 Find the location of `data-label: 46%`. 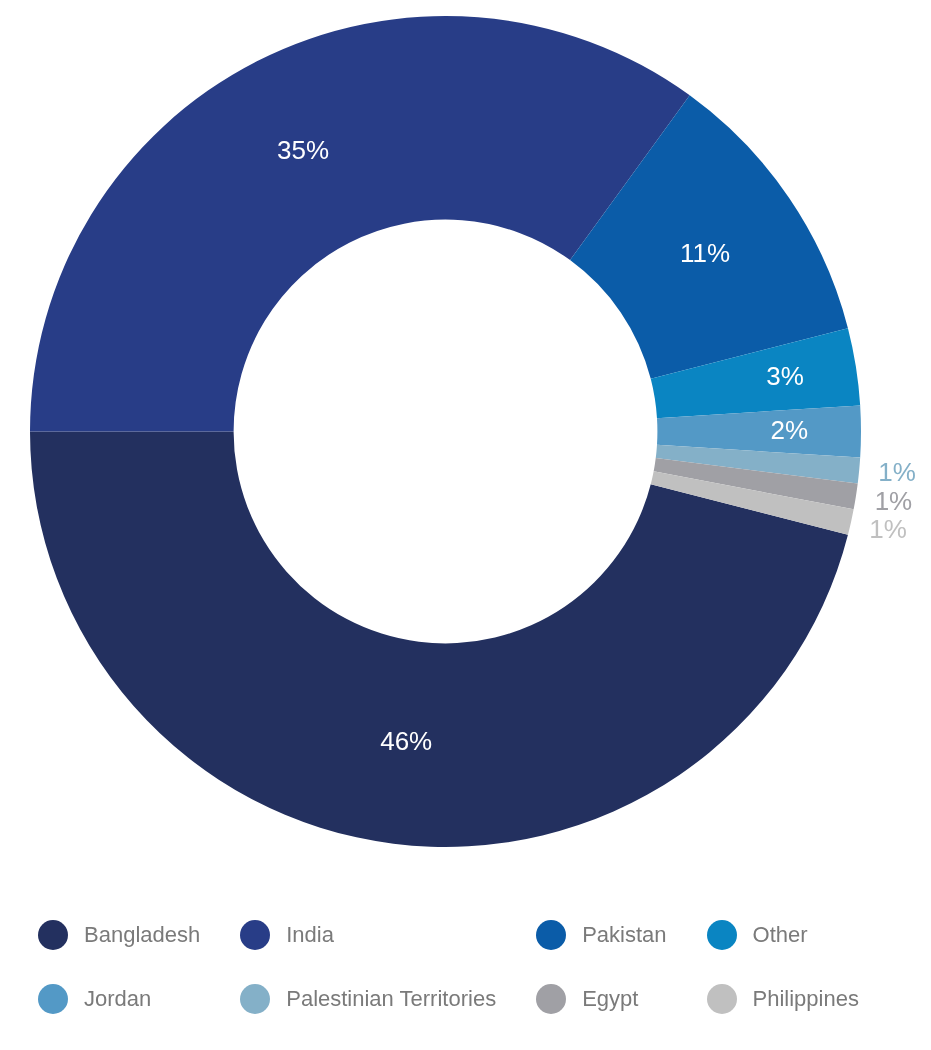

data-label: 46% is located at coordinates (406, 740).